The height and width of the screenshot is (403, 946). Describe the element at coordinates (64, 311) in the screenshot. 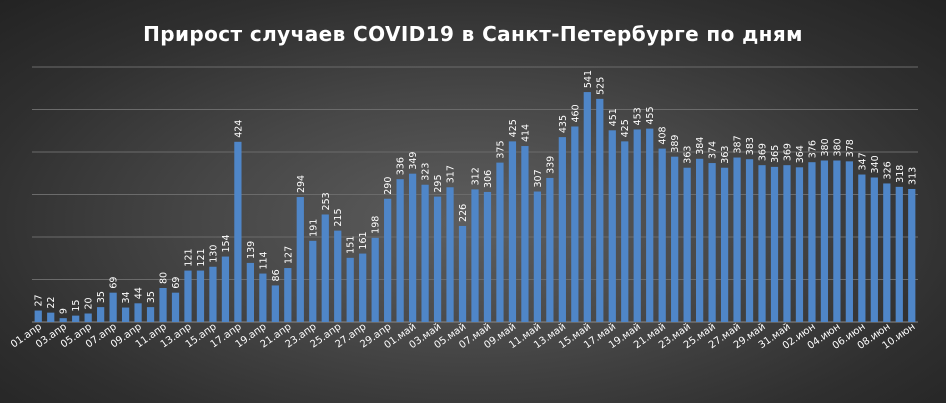

I see `data-label: 9` at that location.